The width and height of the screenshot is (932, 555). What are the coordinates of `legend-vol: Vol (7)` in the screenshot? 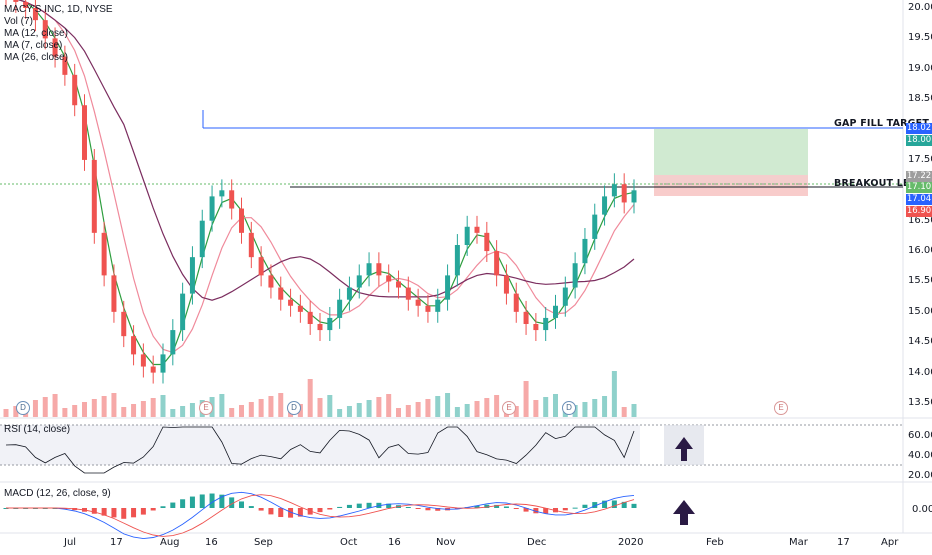 It's located at (18, 21).